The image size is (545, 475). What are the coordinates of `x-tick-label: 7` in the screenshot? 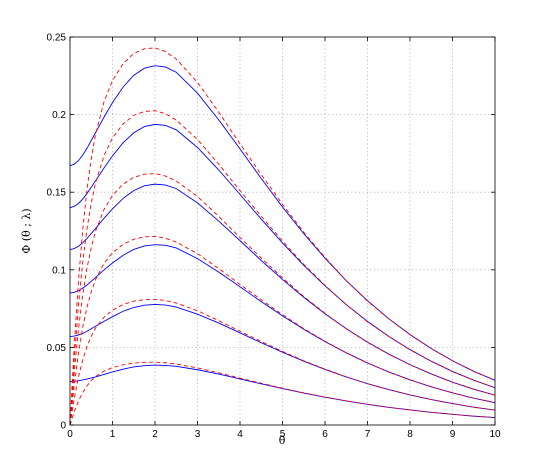 It's located at (368, 434).